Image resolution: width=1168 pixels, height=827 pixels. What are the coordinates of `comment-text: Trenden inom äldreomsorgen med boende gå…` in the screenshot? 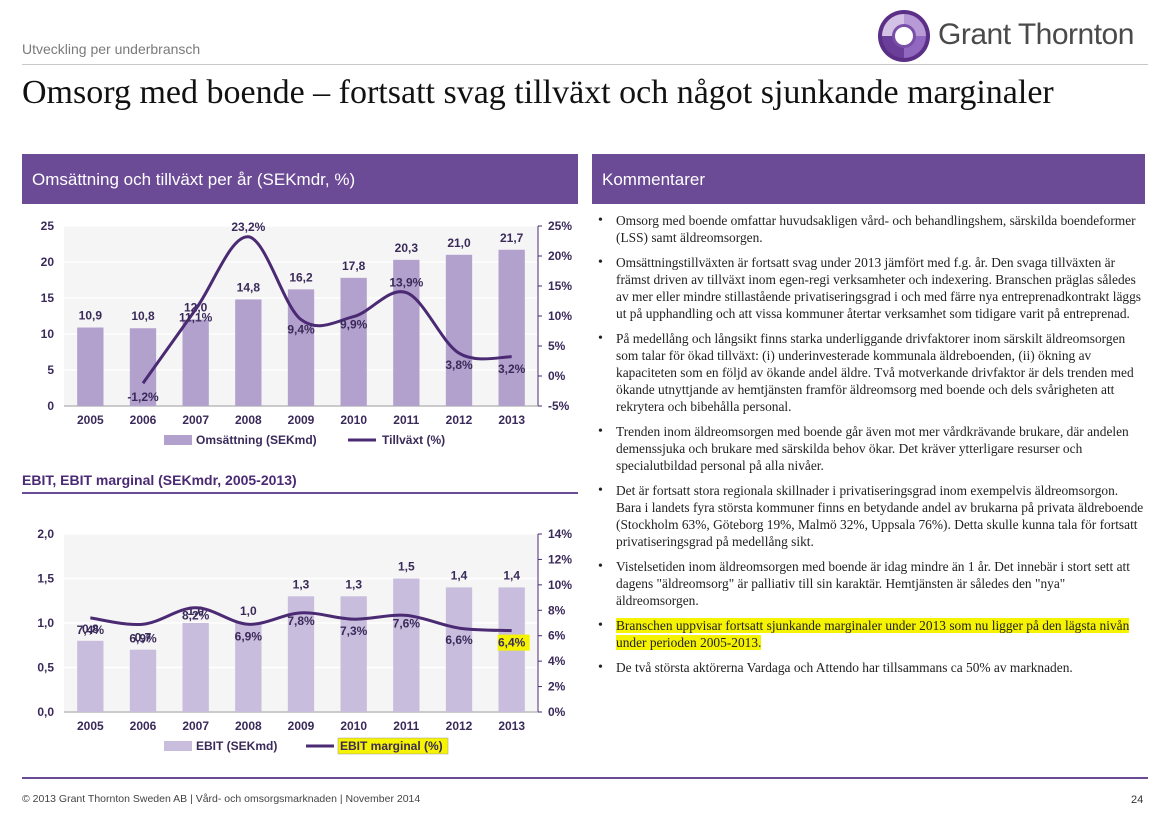 It's located at (872, 448).